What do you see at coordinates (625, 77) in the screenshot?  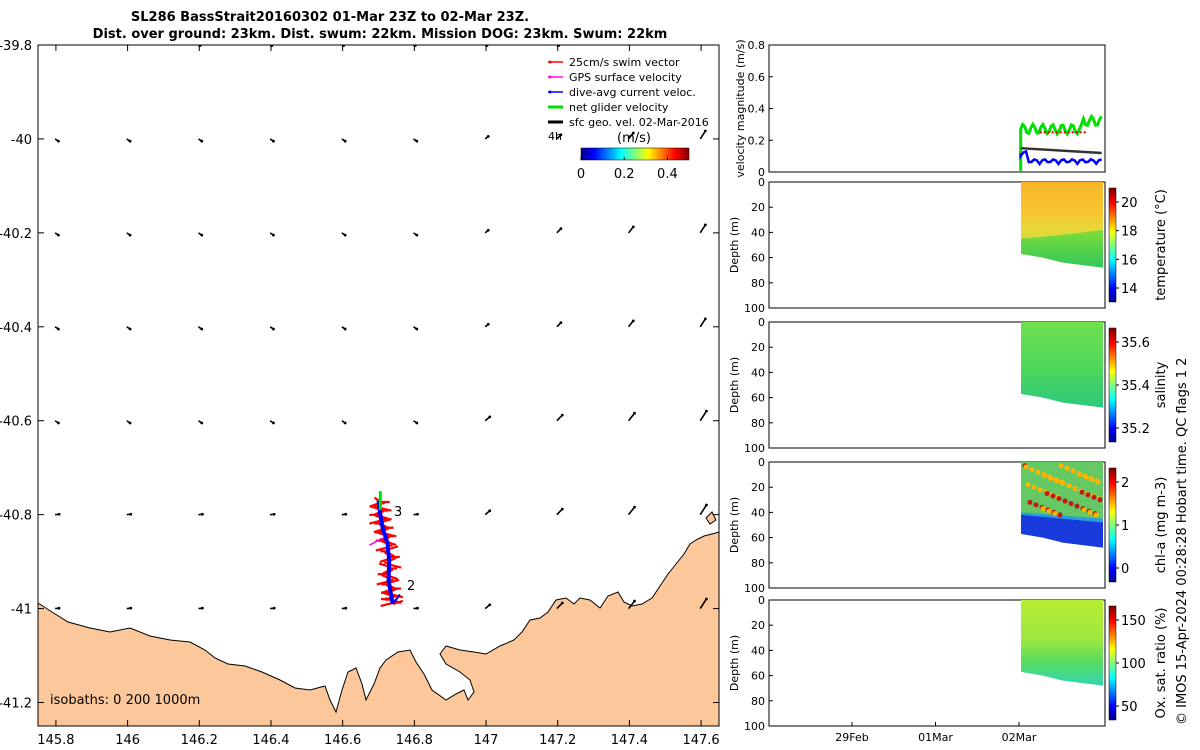 I see `legend-entry-label: GPS surface velocity` at bounding box center [625, 77].